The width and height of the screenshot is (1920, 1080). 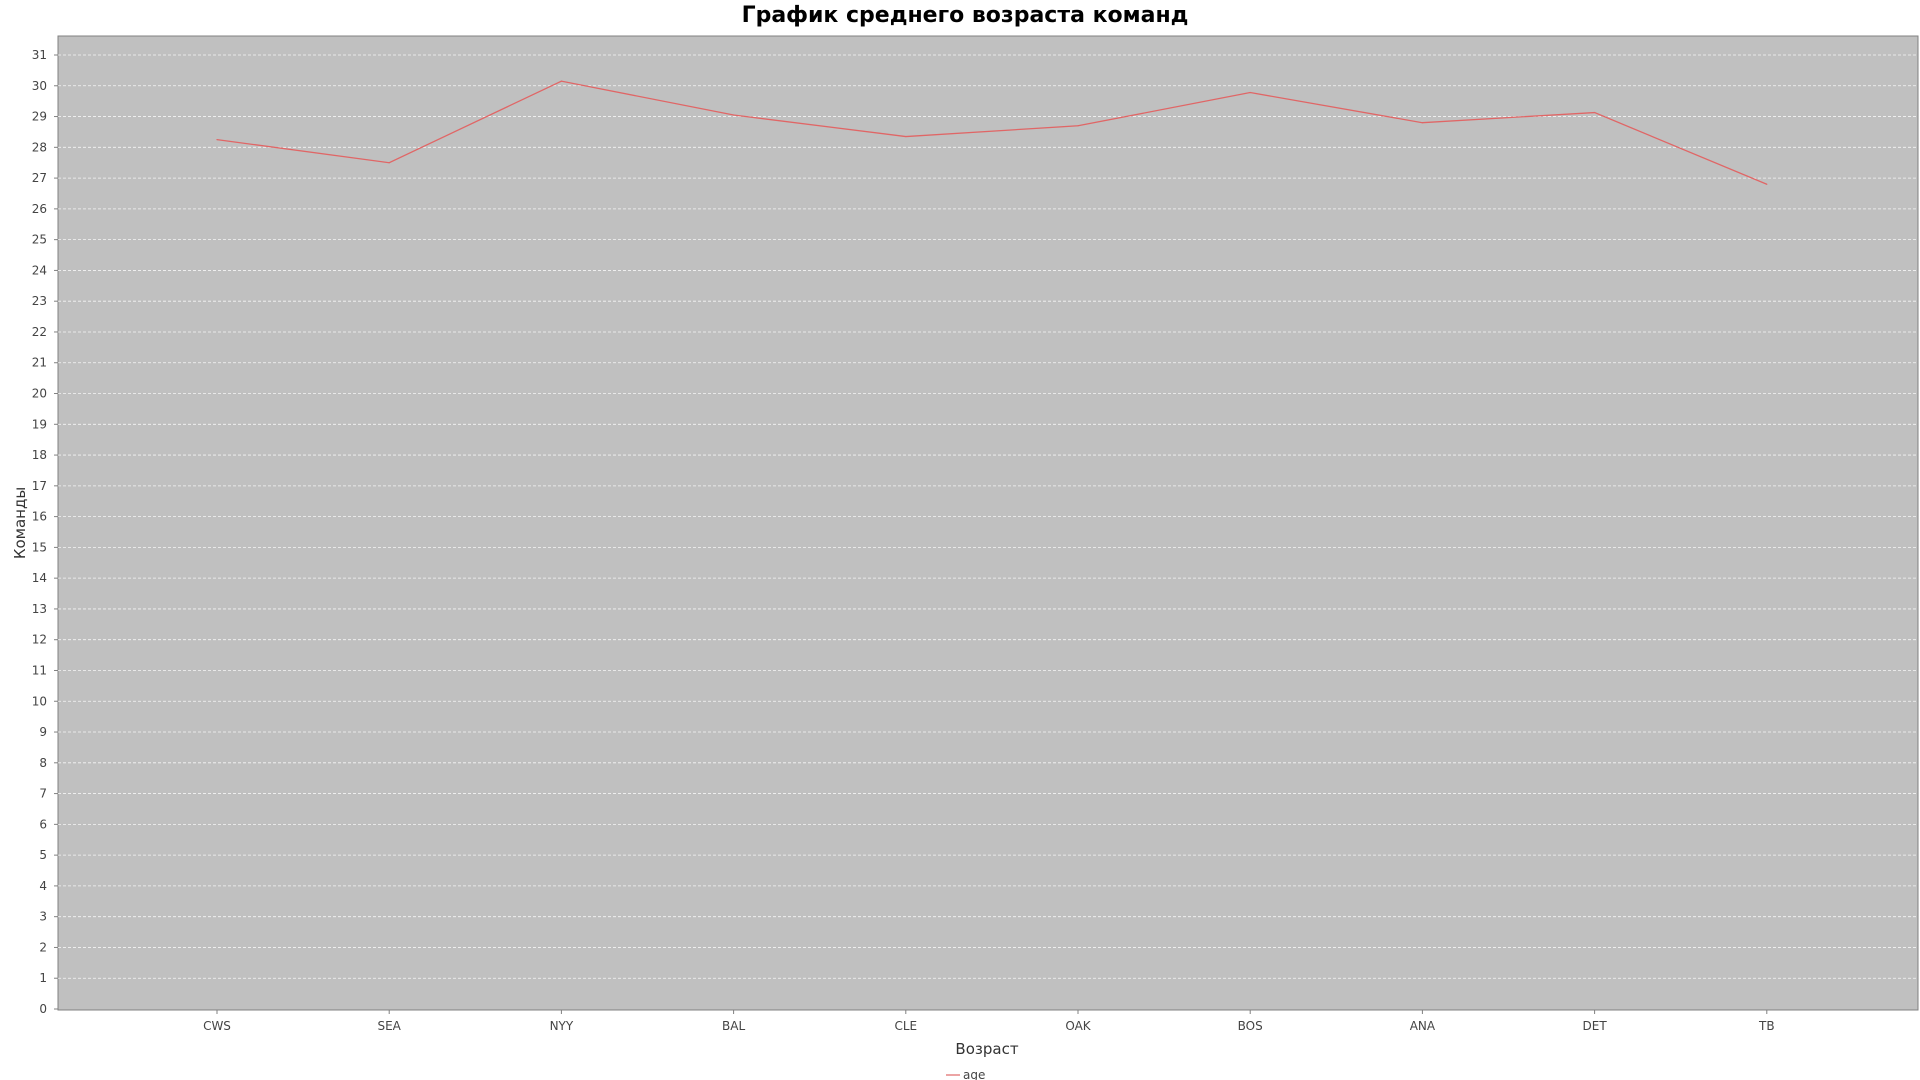 I want to click on y-tick-label: 9, so click(x=43, y=732).